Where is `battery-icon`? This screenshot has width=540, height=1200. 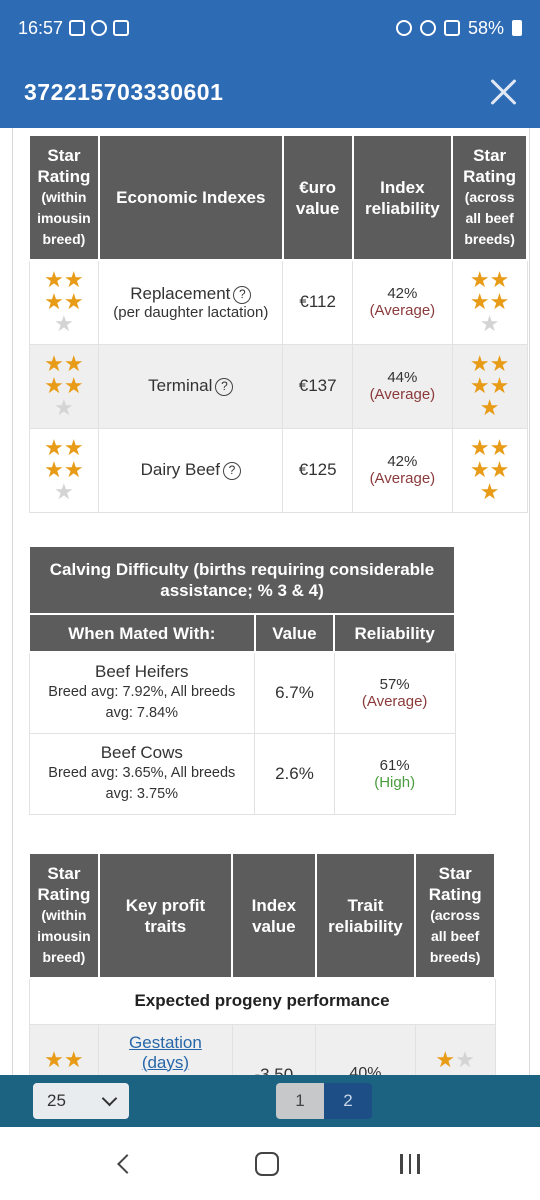
battery-icon is located at coordinates (517, 28).